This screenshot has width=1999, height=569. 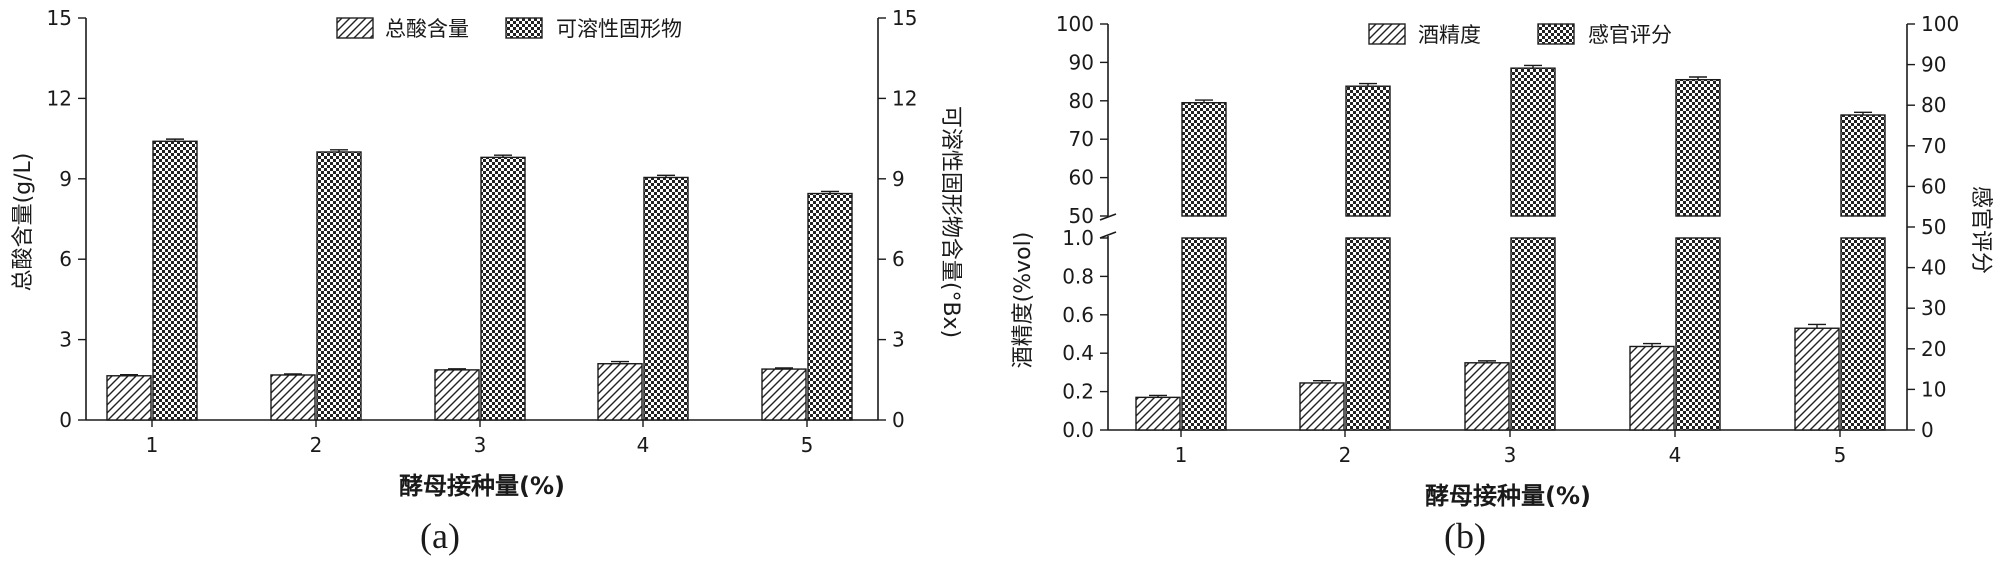 What do you see at coordinates (480, 445) in the screenshot?
I see `a-x-tick-label: 3` at bounding box center [480, 445].